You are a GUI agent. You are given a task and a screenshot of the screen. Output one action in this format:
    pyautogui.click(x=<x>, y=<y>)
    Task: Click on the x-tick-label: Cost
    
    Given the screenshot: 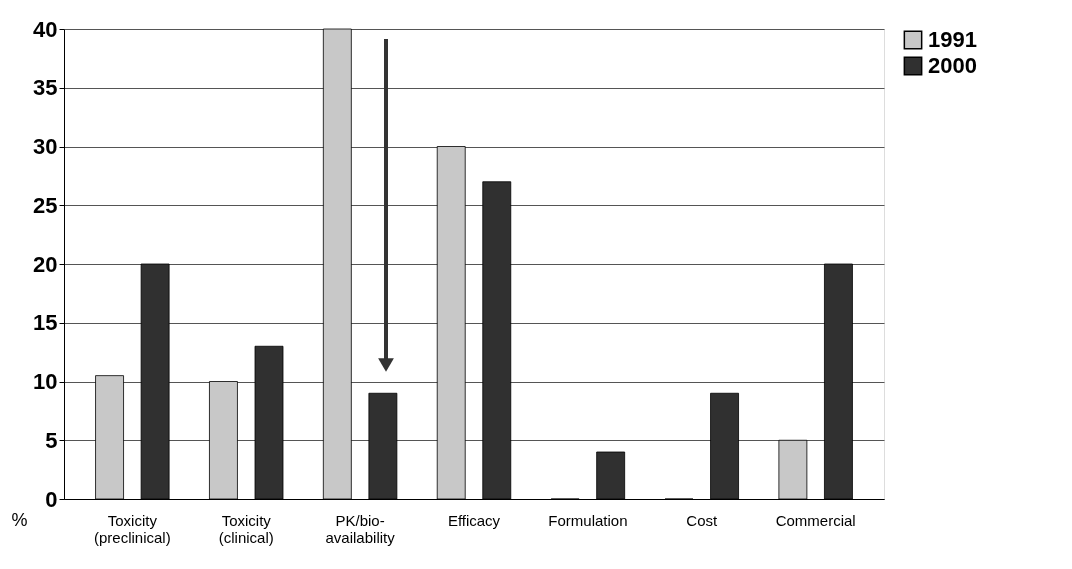 What is the action you would take?
    pyautogui.click(x=702, y=520)
    